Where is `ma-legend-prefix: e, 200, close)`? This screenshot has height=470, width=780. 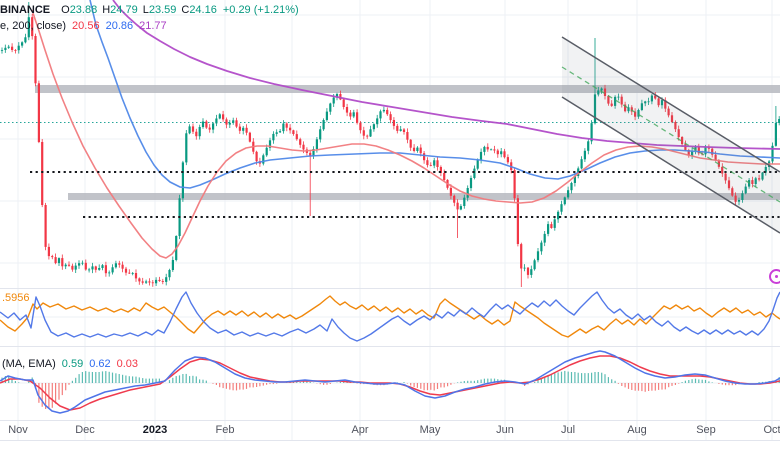 ma-legend-prefix: e, 200, close) is located at coordinates (33, 26).